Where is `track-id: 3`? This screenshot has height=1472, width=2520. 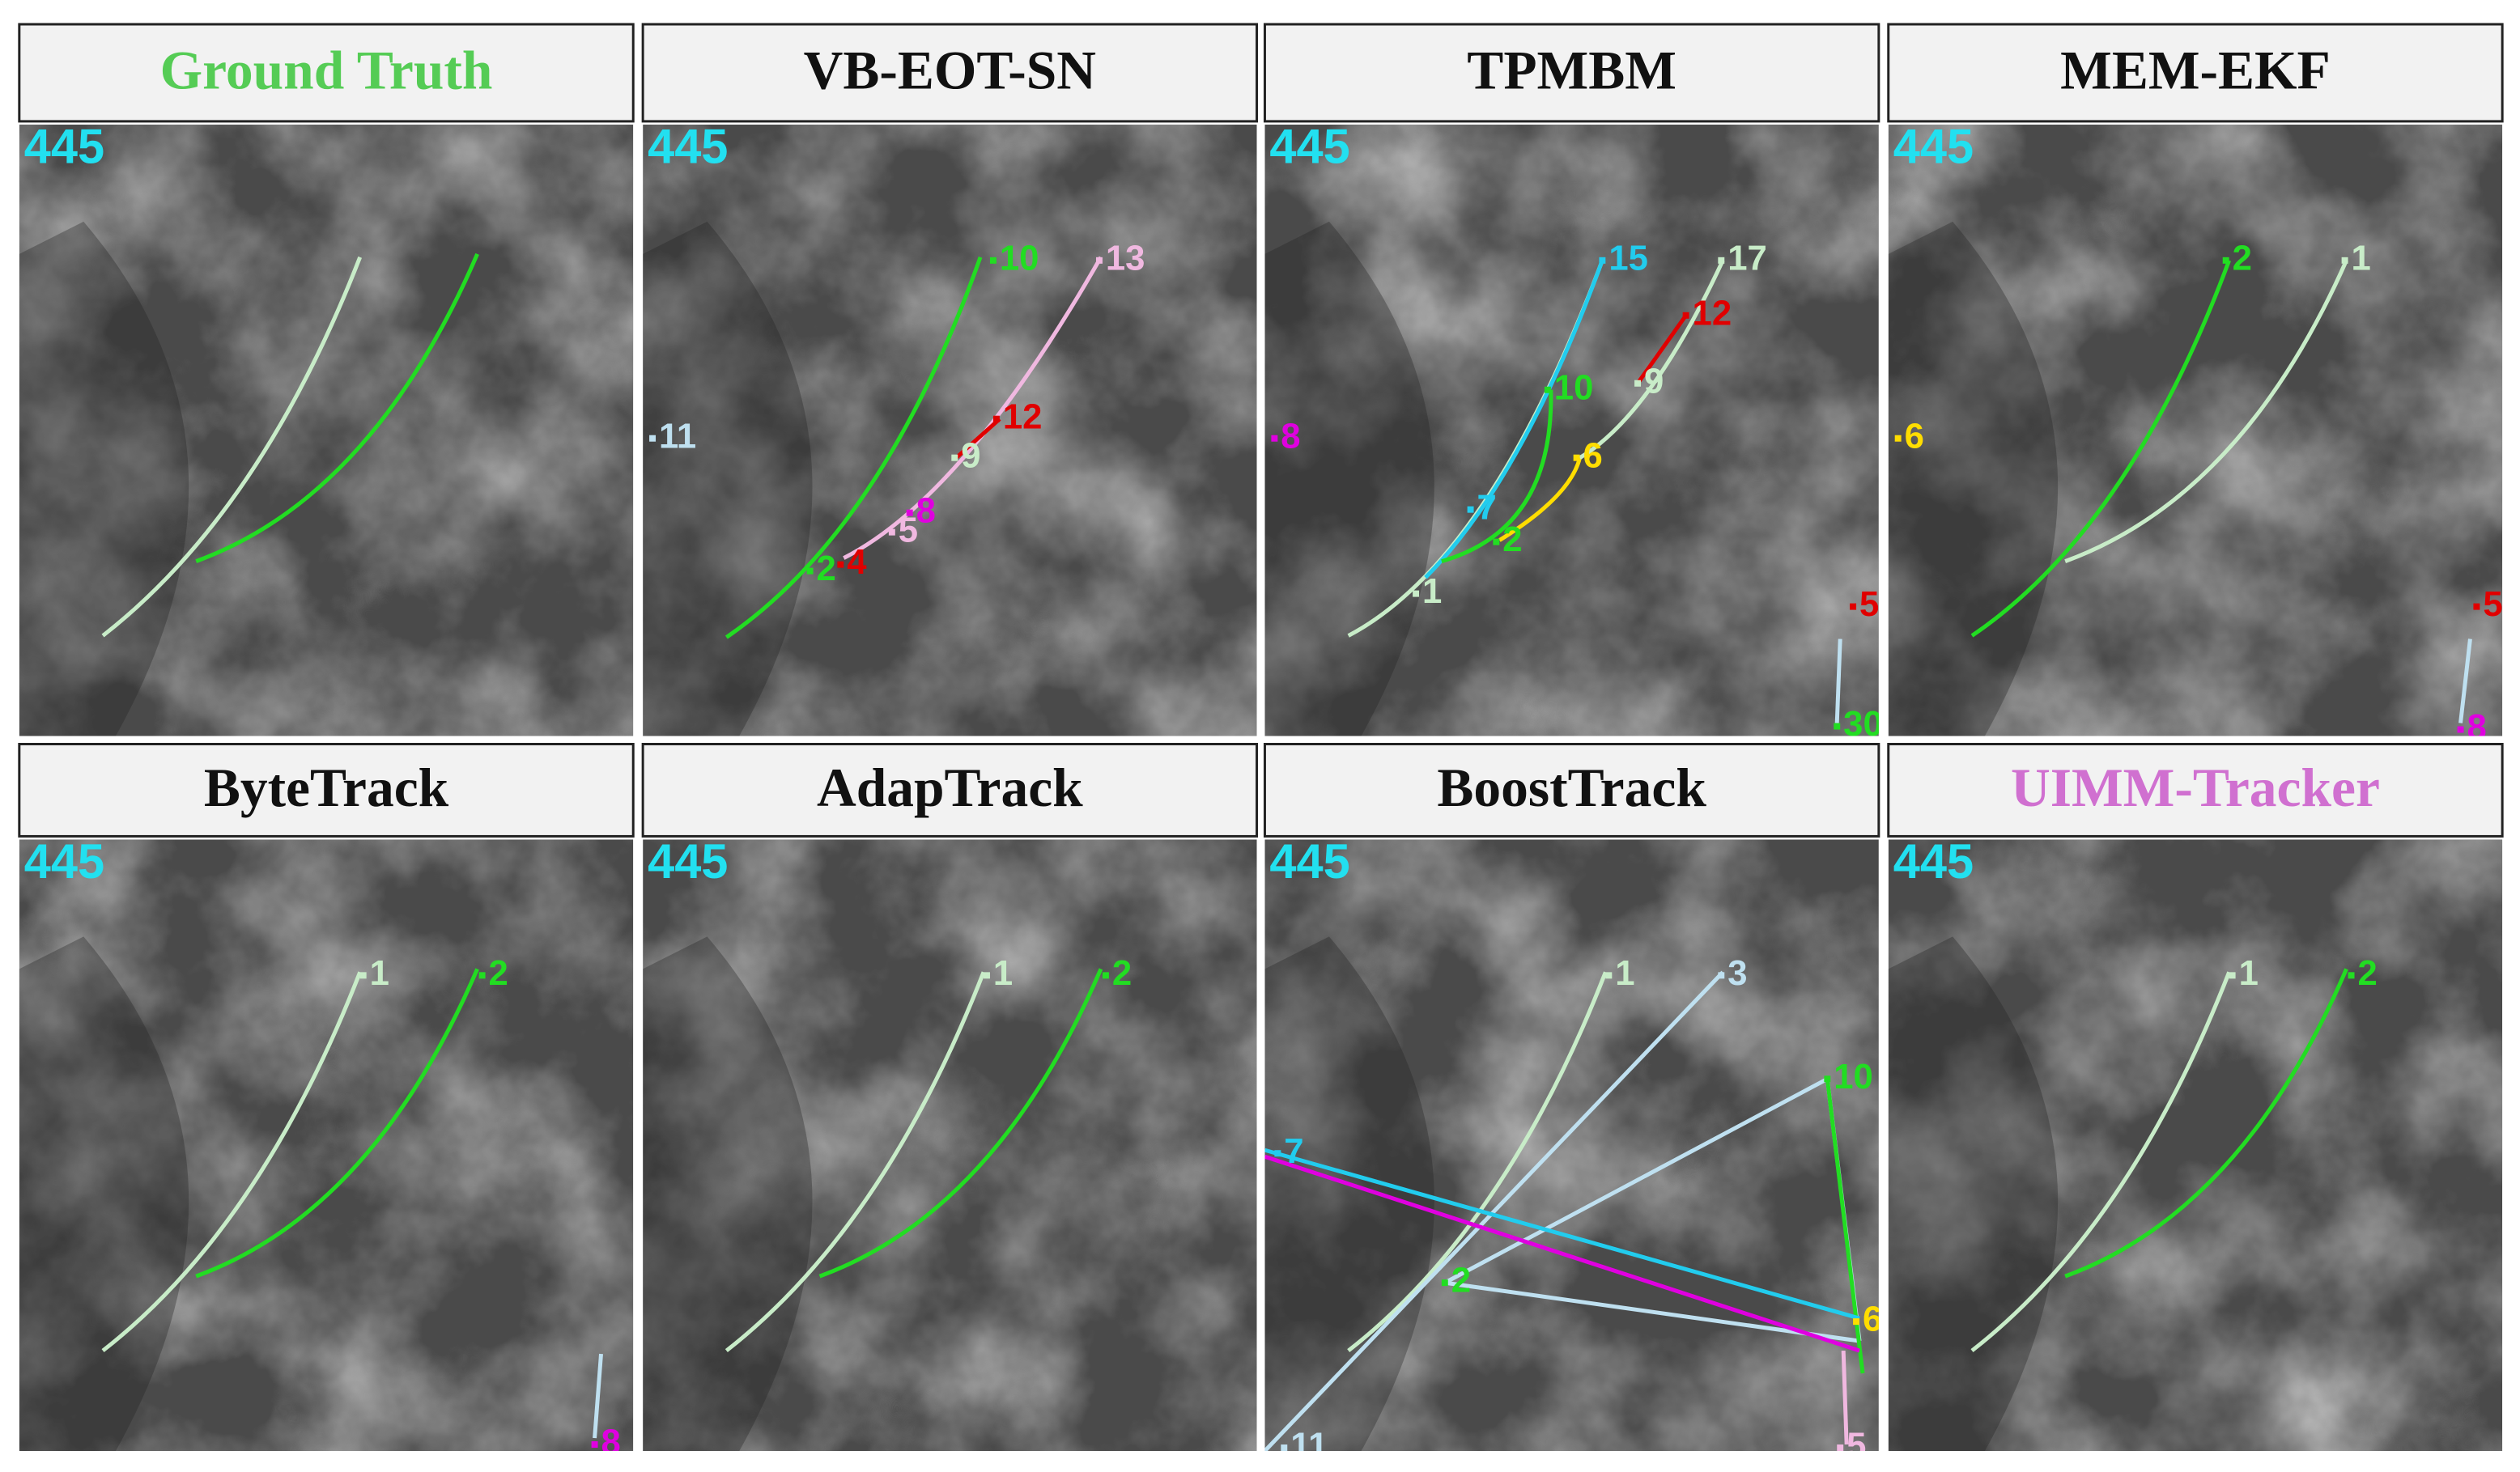
track-id: 3 is located at coordinates (1737, 973).